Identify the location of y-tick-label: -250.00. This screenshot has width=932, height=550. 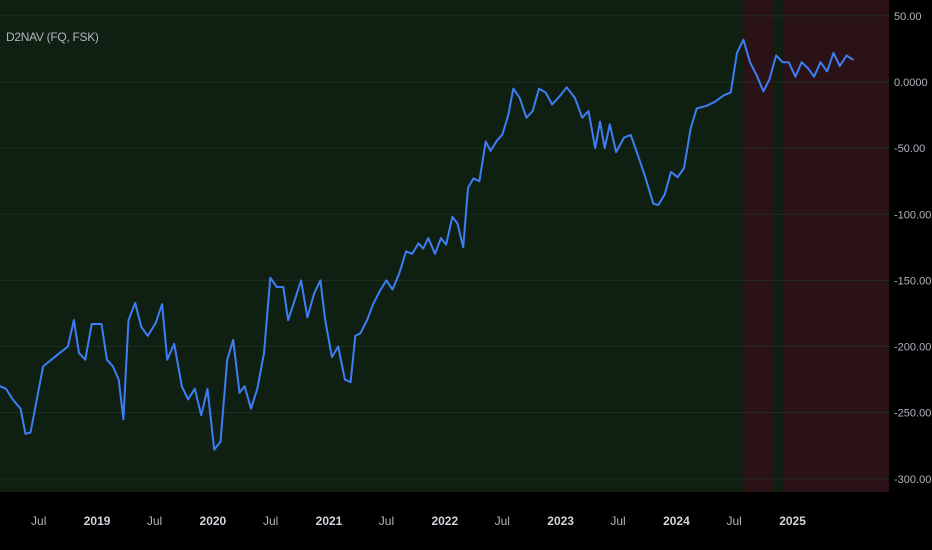
(912, 414).